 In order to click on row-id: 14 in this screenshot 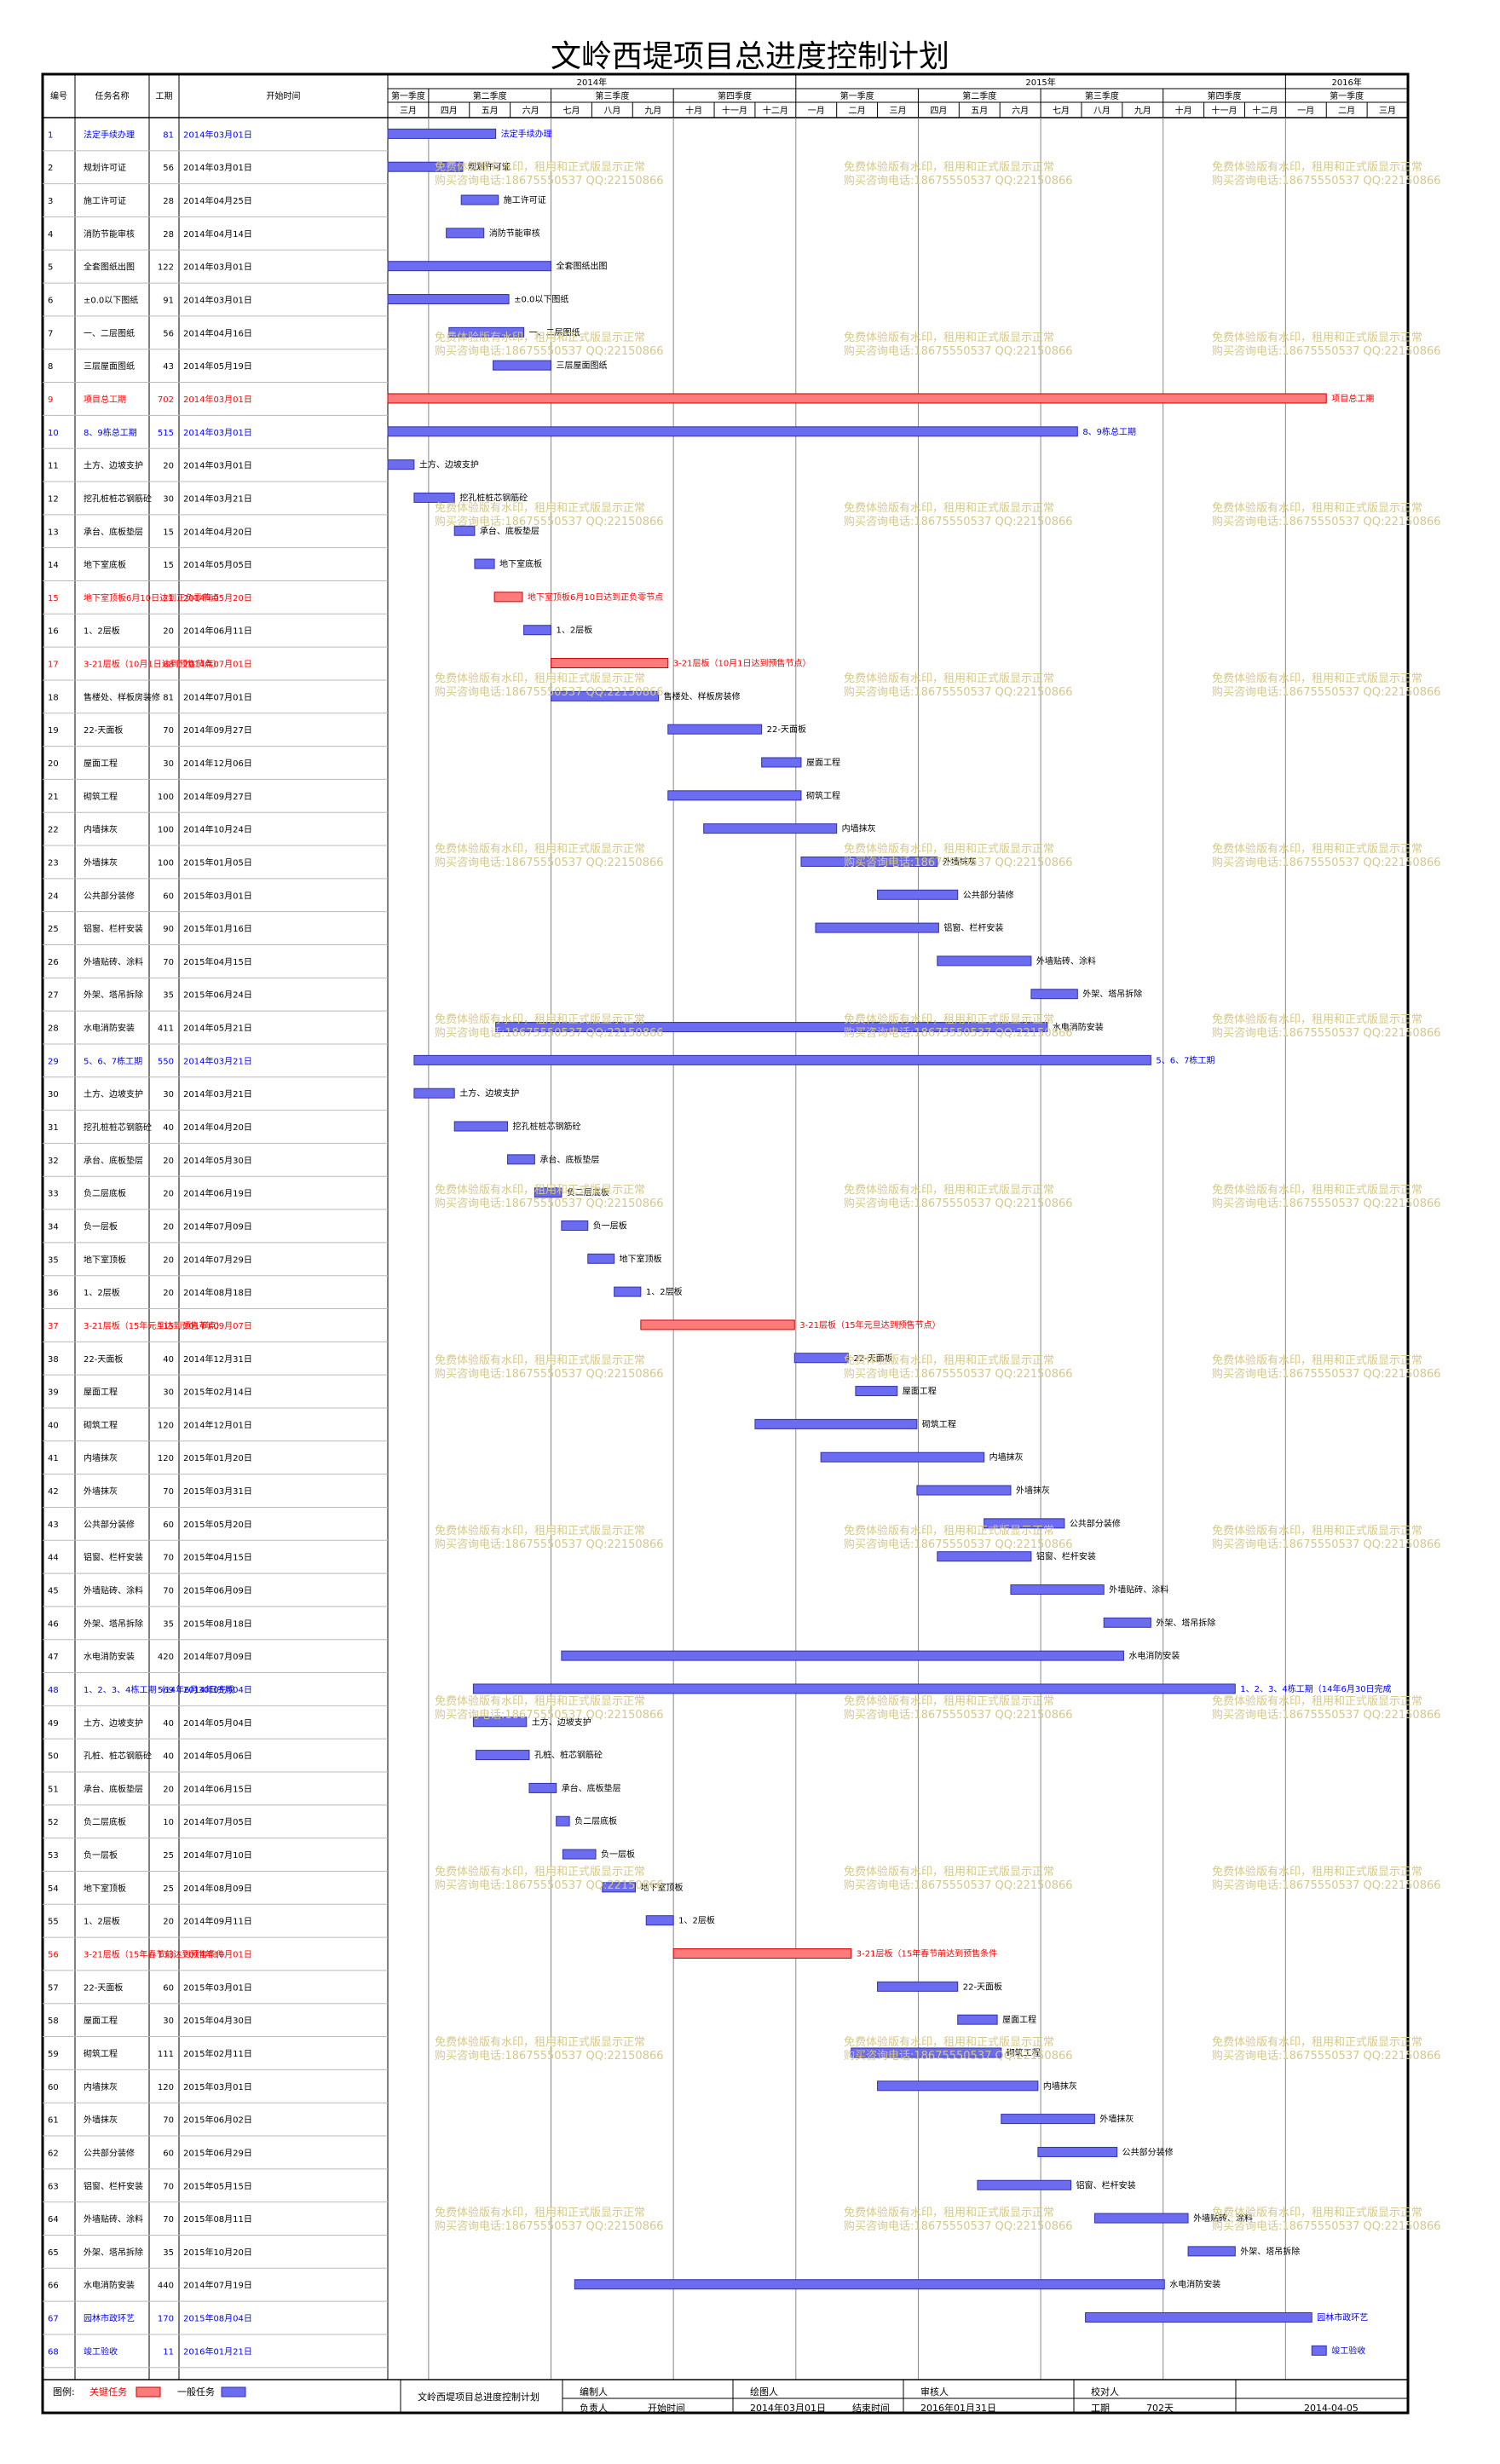, I will do `click(53, 566)`.